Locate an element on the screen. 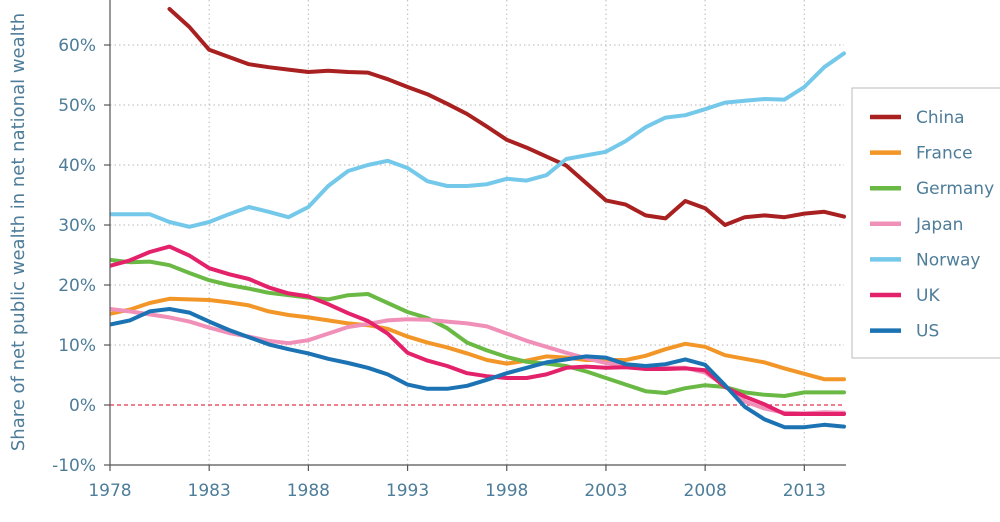  legend-label-us: US is located at coordinates (927, 332).